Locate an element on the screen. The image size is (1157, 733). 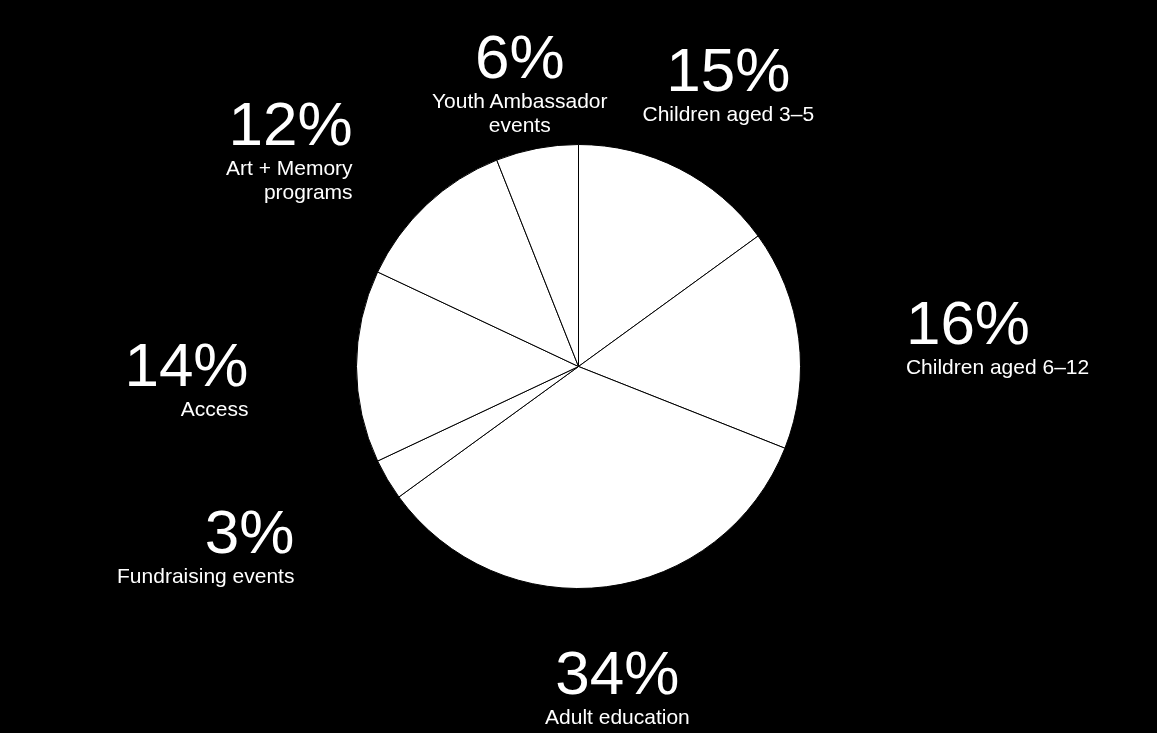
data-label: 12% is located at coordinates (290, 123).